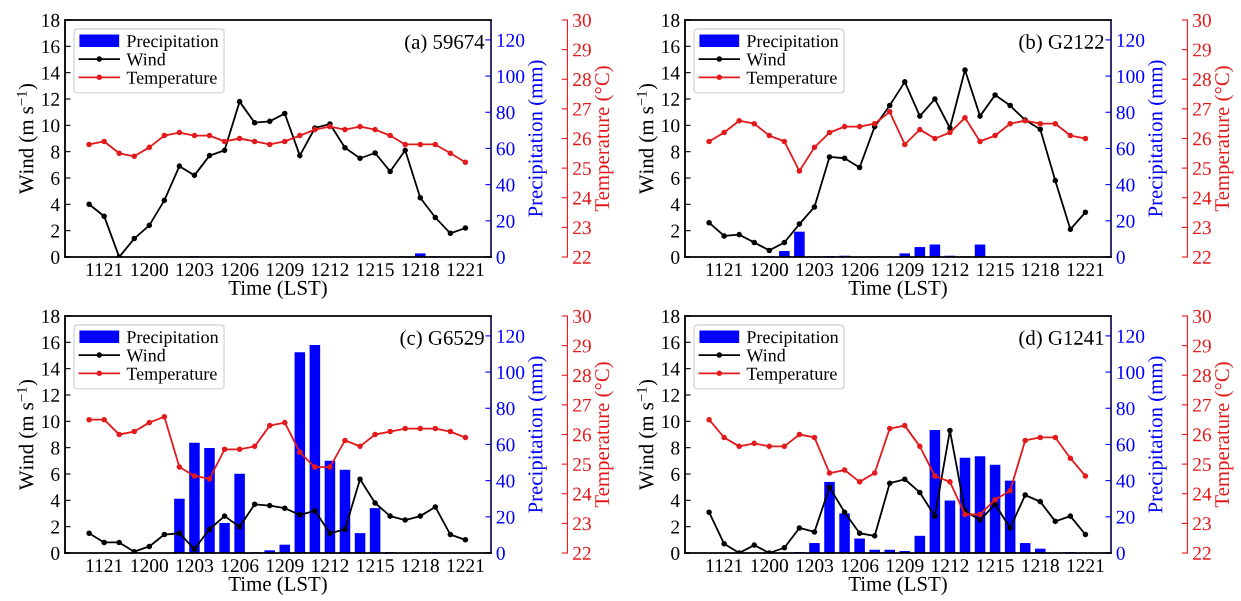 Image resolution: width=1241 pixels, height=601 pixels. Describe the element at coordinates (1120, 553) in the screenshot. I see `y2-tick-label: 0` at that location.